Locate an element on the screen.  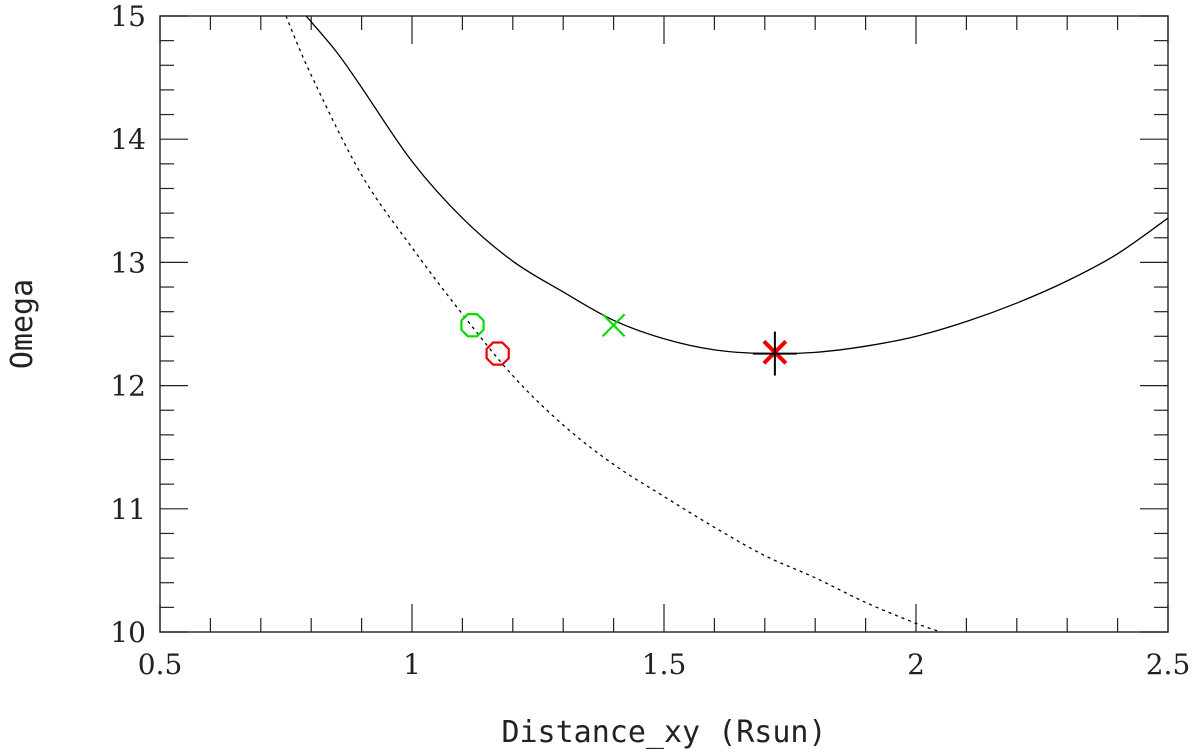
y-tick-label: 14 is located at coordinates (128, 139).